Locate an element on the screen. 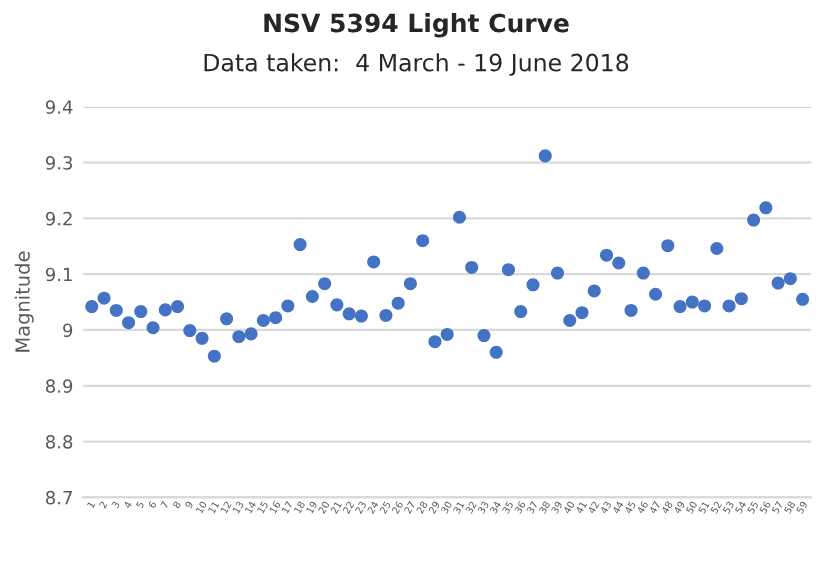 This screenshot has height=562, width=832. y-tick-label: 8.9 is located at coordinates (59, 386).